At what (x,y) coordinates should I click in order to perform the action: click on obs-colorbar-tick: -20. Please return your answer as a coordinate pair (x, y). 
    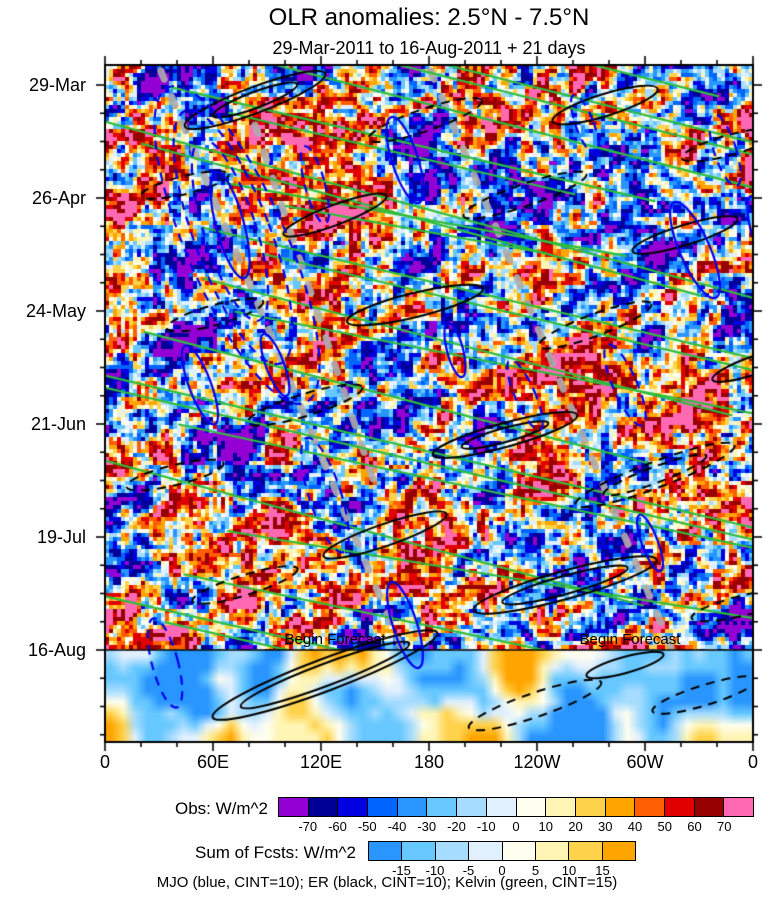
    Looking at the image, I should click on (456, 826).